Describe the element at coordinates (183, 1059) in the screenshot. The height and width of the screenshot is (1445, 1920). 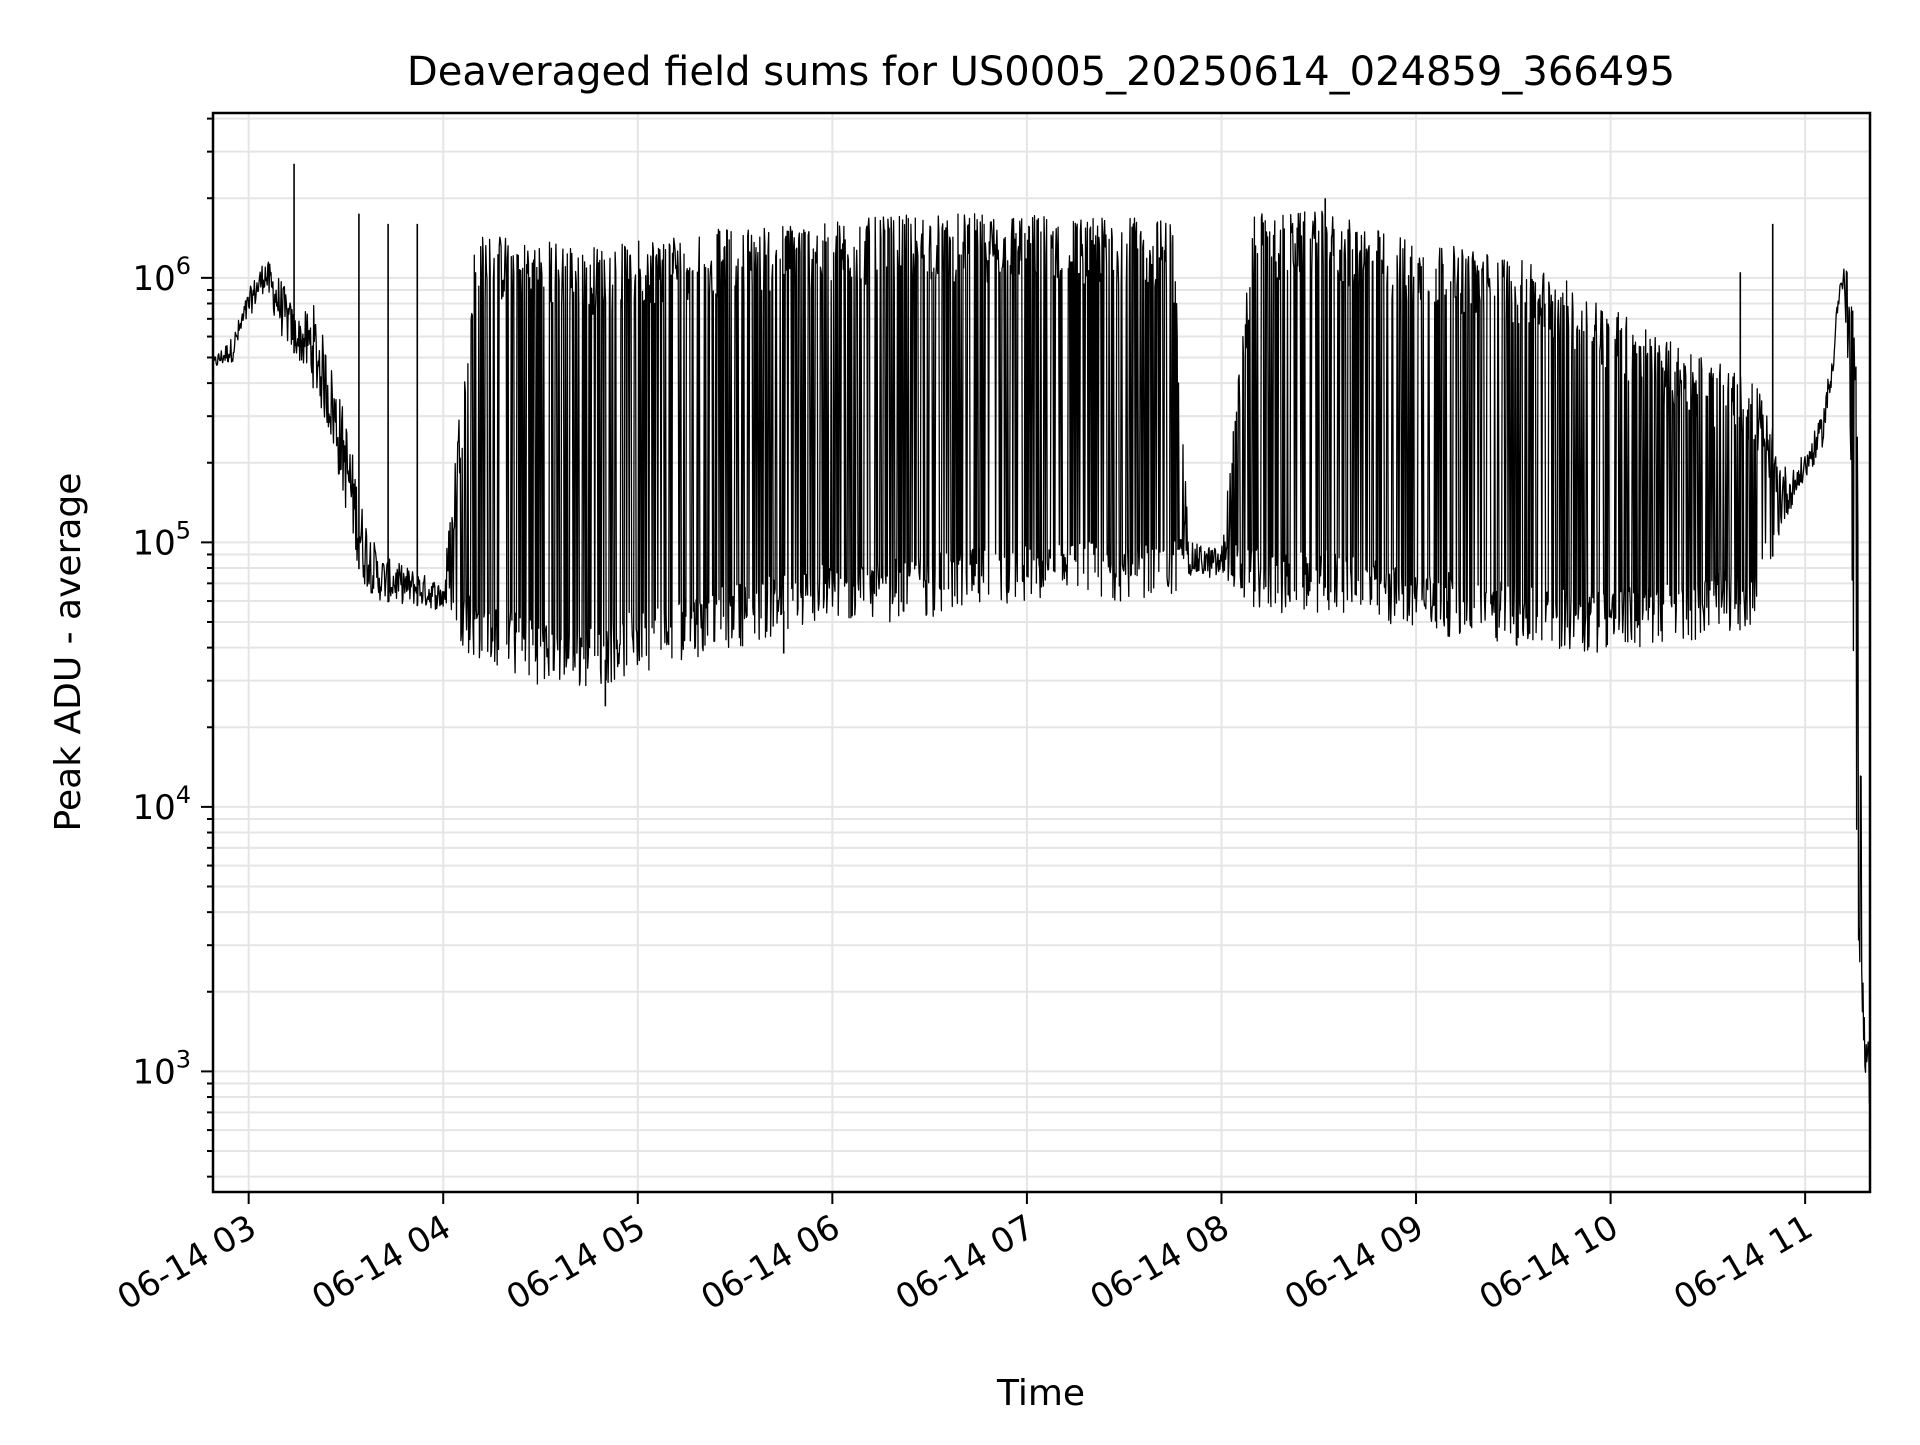
I see `y-tick-exponent: 3` at that location.